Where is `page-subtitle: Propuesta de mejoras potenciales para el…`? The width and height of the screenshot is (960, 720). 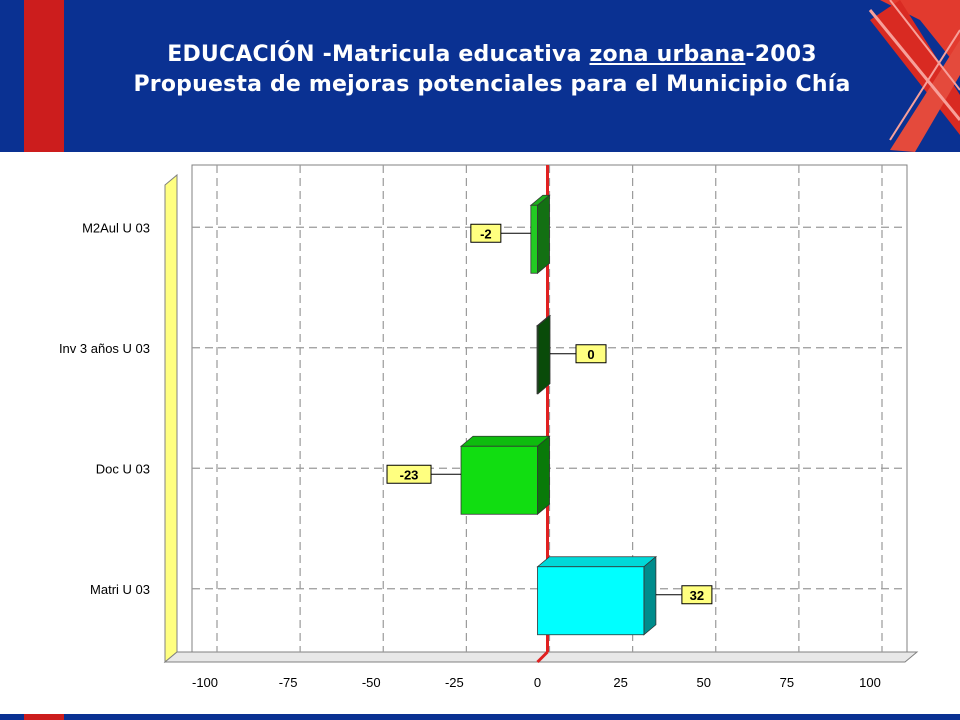 page-subtitle: Propuesta de mejoras potenciales para el… is located at coordinates (492, 84).